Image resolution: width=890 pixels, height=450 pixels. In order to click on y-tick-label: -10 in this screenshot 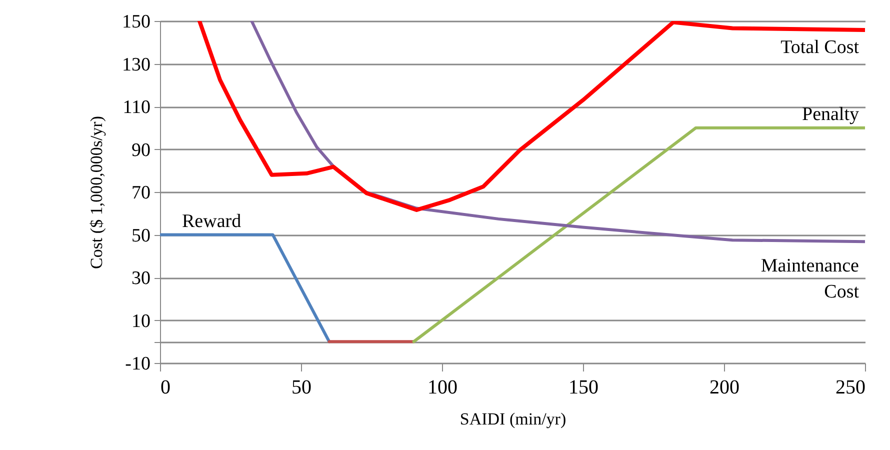, I will do `click(137, 364)`.